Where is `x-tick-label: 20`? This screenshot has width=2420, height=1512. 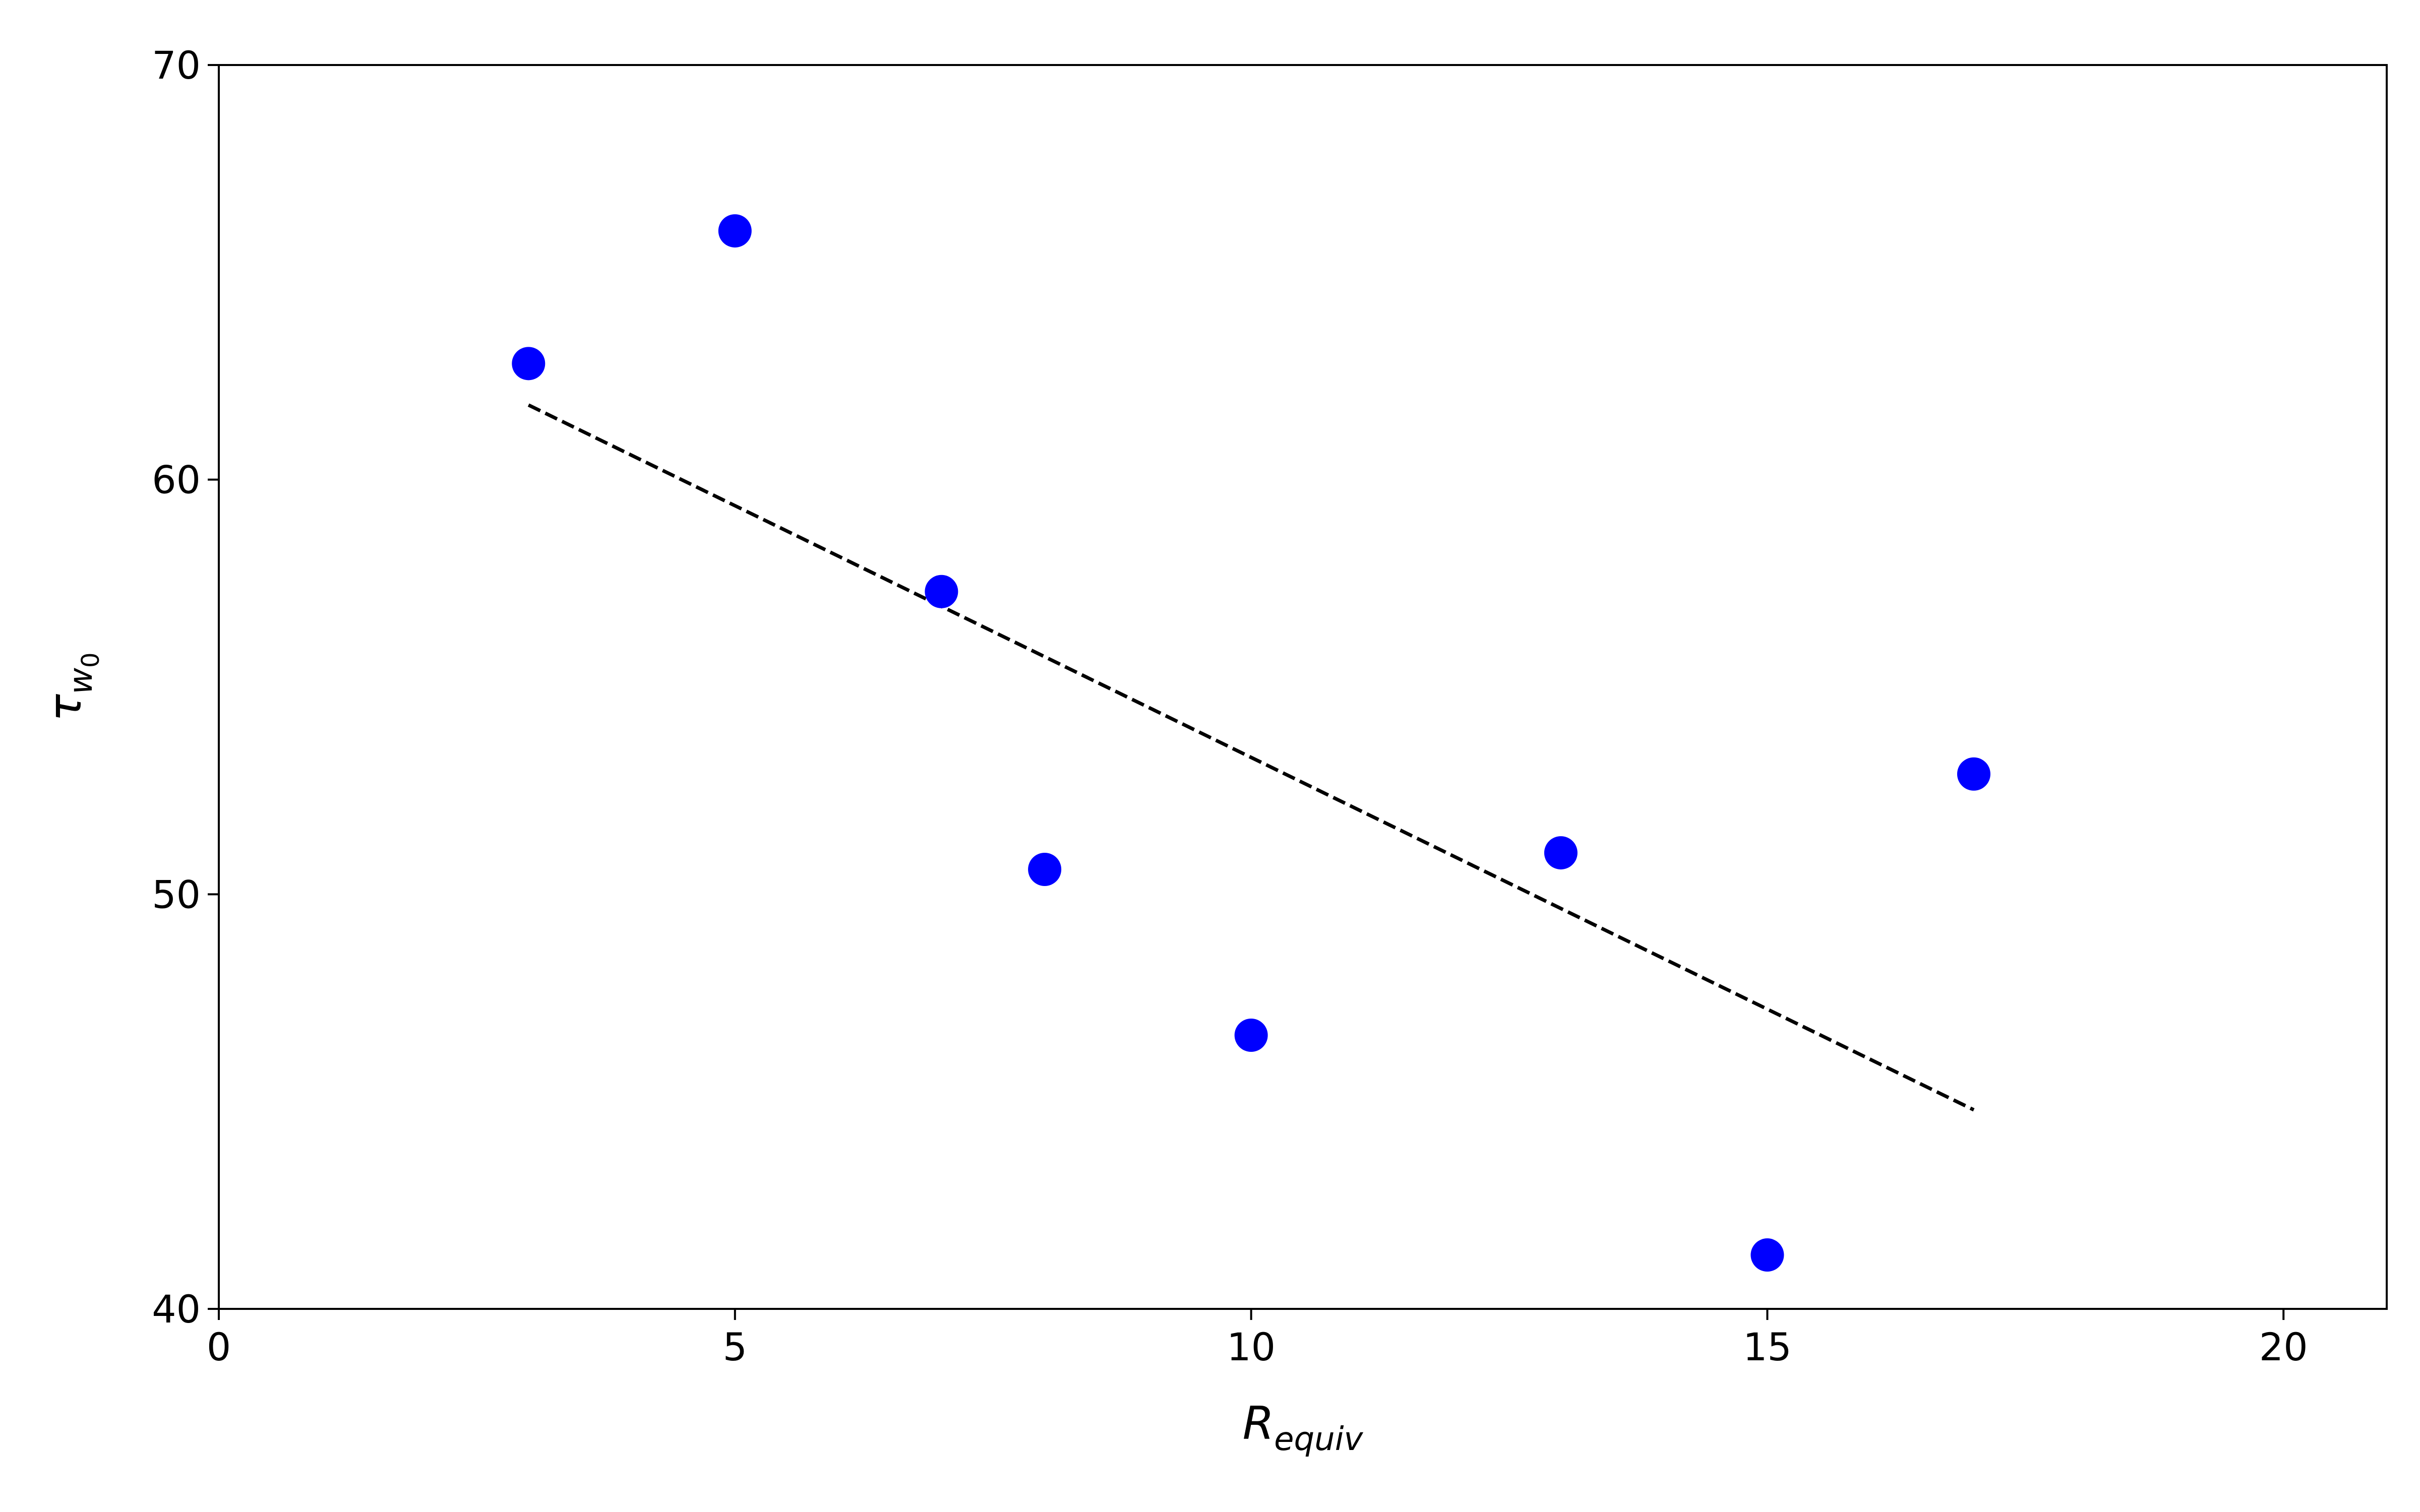
x-tick-label: 20 is located at coordinates (2283, 1347).